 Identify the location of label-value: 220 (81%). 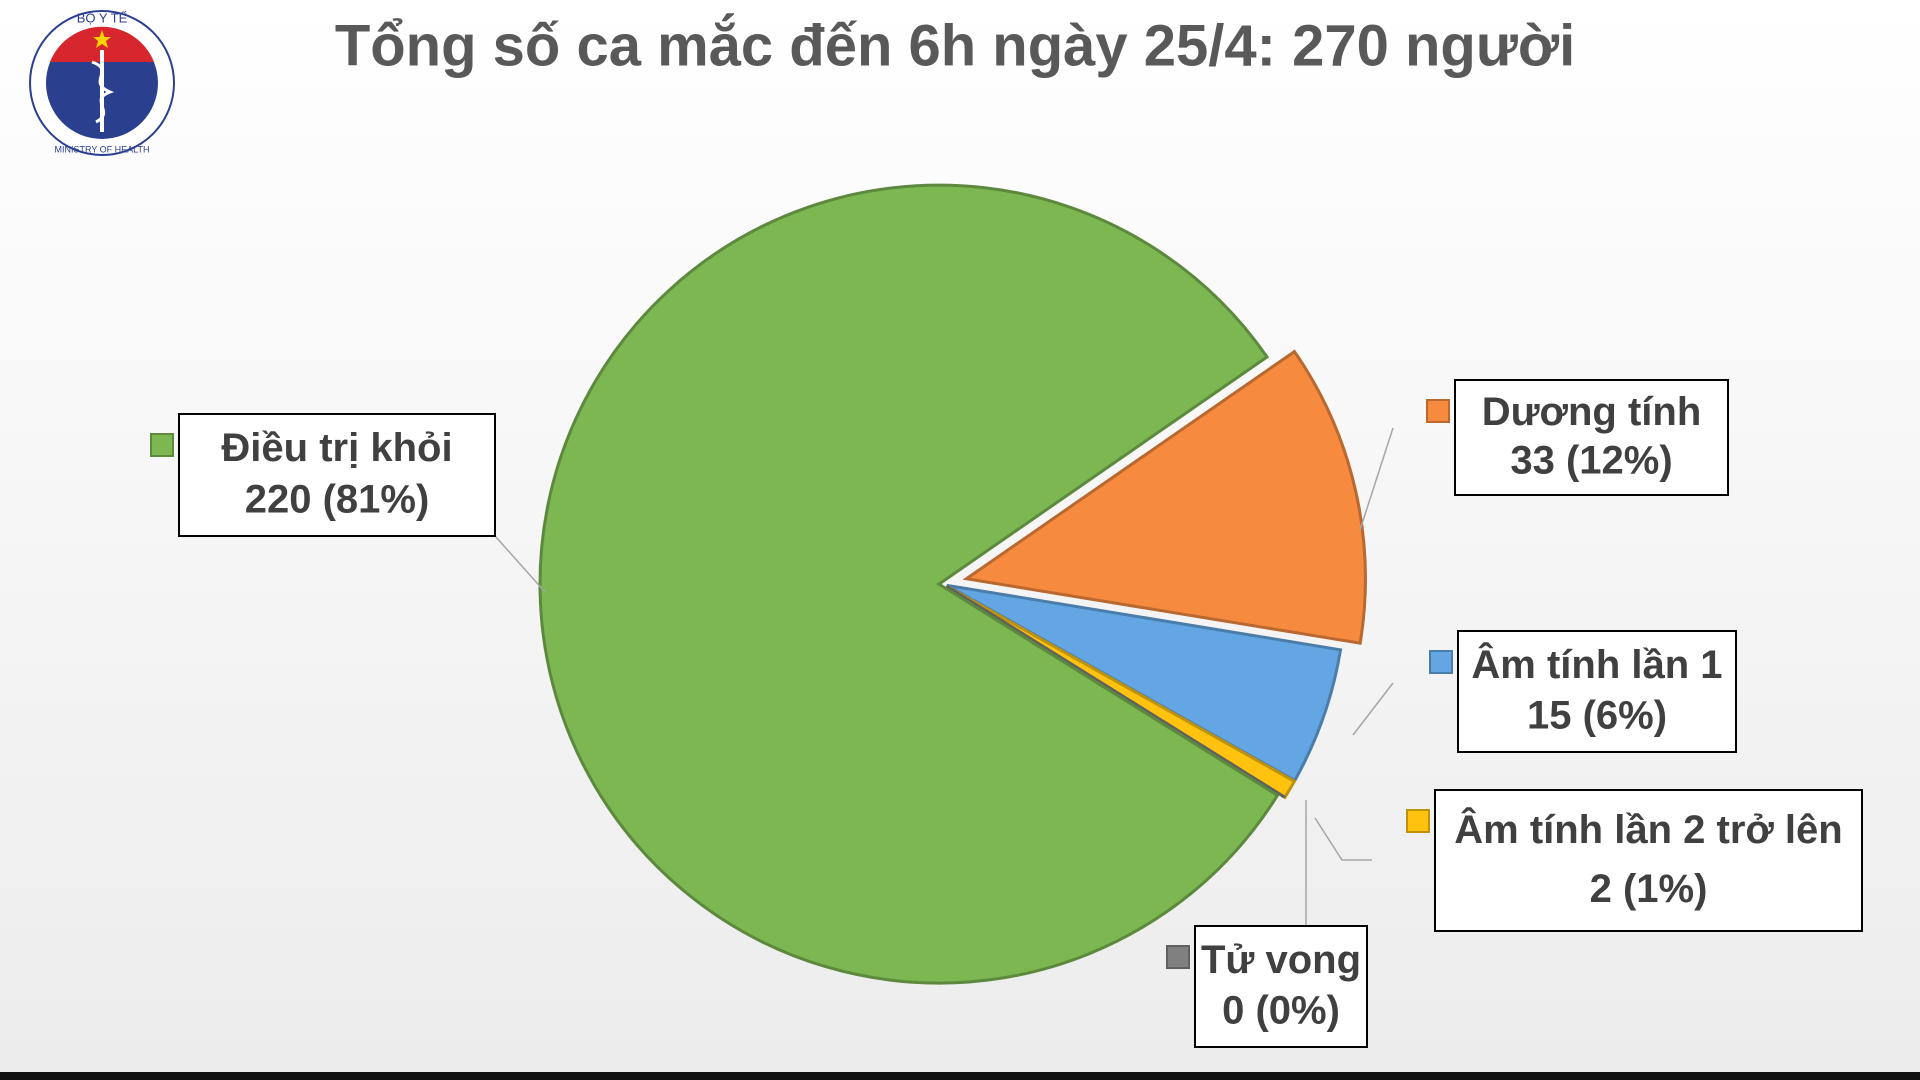
(337, 499).